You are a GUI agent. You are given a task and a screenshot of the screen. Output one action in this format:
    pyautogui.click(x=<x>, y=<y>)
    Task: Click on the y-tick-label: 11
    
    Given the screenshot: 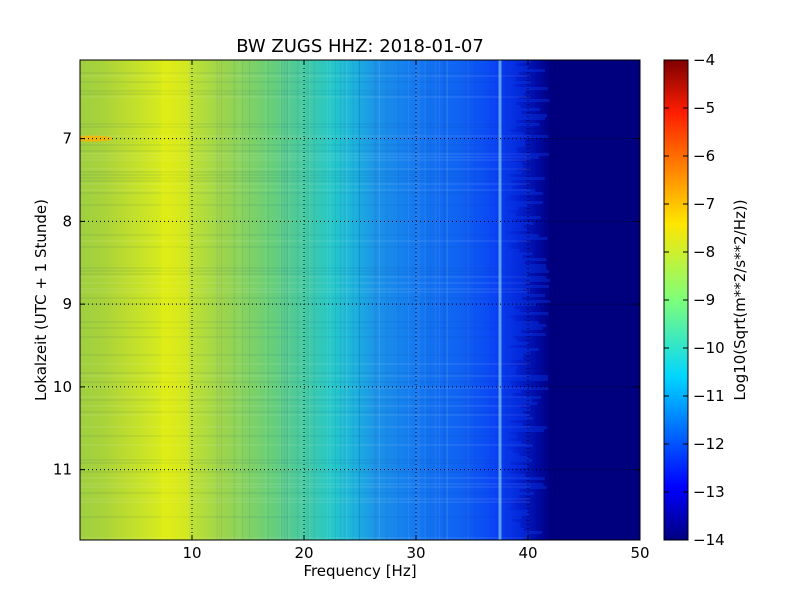 What is the action you would take?
    pyautogui.click(x=62, y=470)
    